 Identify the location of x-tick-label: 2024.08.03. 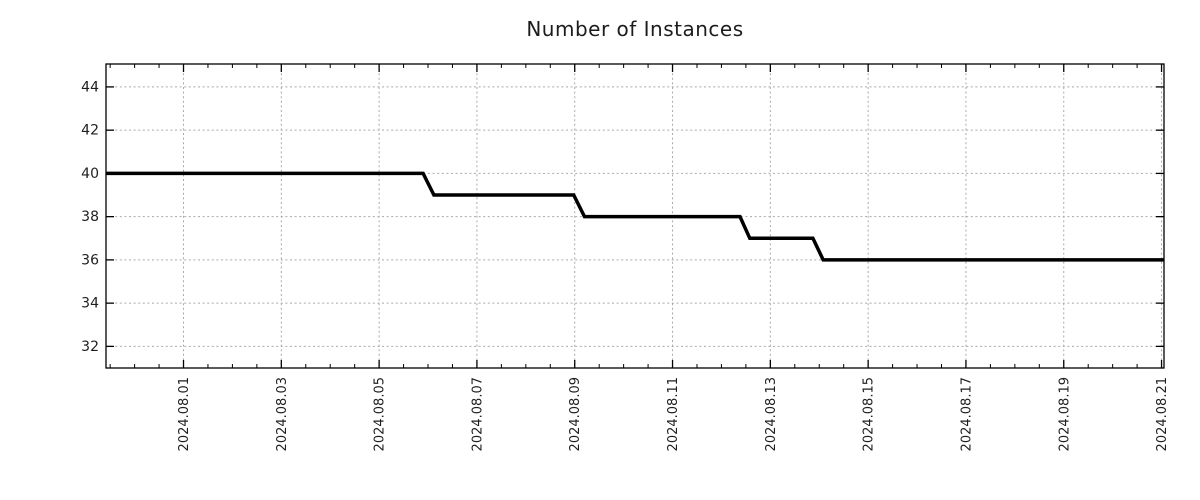
(282, 414).